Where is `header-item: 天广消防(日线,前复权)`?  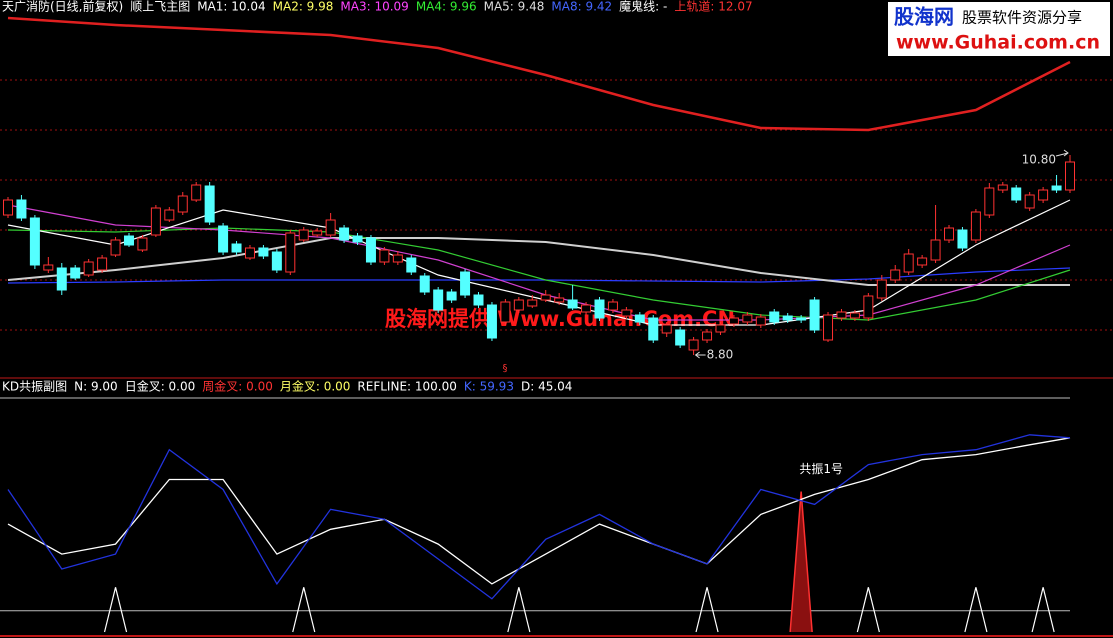 header-item: 天广消防(日线,前复权) is located at coordinates (62, 7).